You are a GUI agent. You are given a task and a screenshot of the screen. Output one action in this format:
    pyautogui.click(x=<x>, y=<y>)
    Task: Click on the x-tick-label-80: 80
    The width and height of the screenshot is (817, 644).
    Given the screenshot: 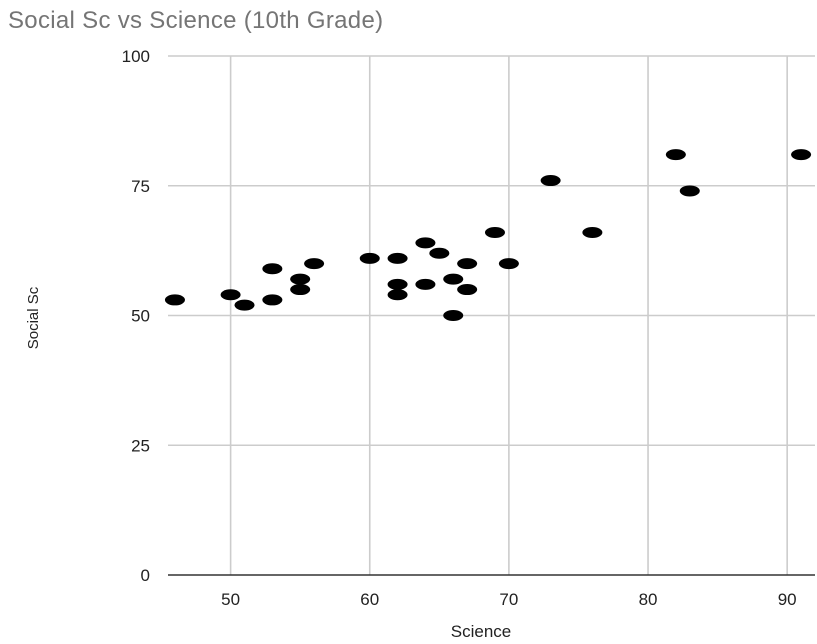 What is the action you would take?
    pyautogui.click(x=648, y=599)
    